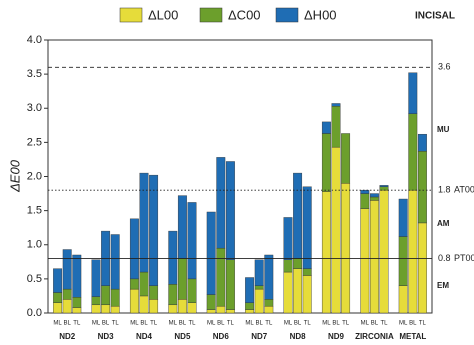 The width and height of the screenshot is (474, 345). I want to click on reference-tag: PT00, so click(464, 258).